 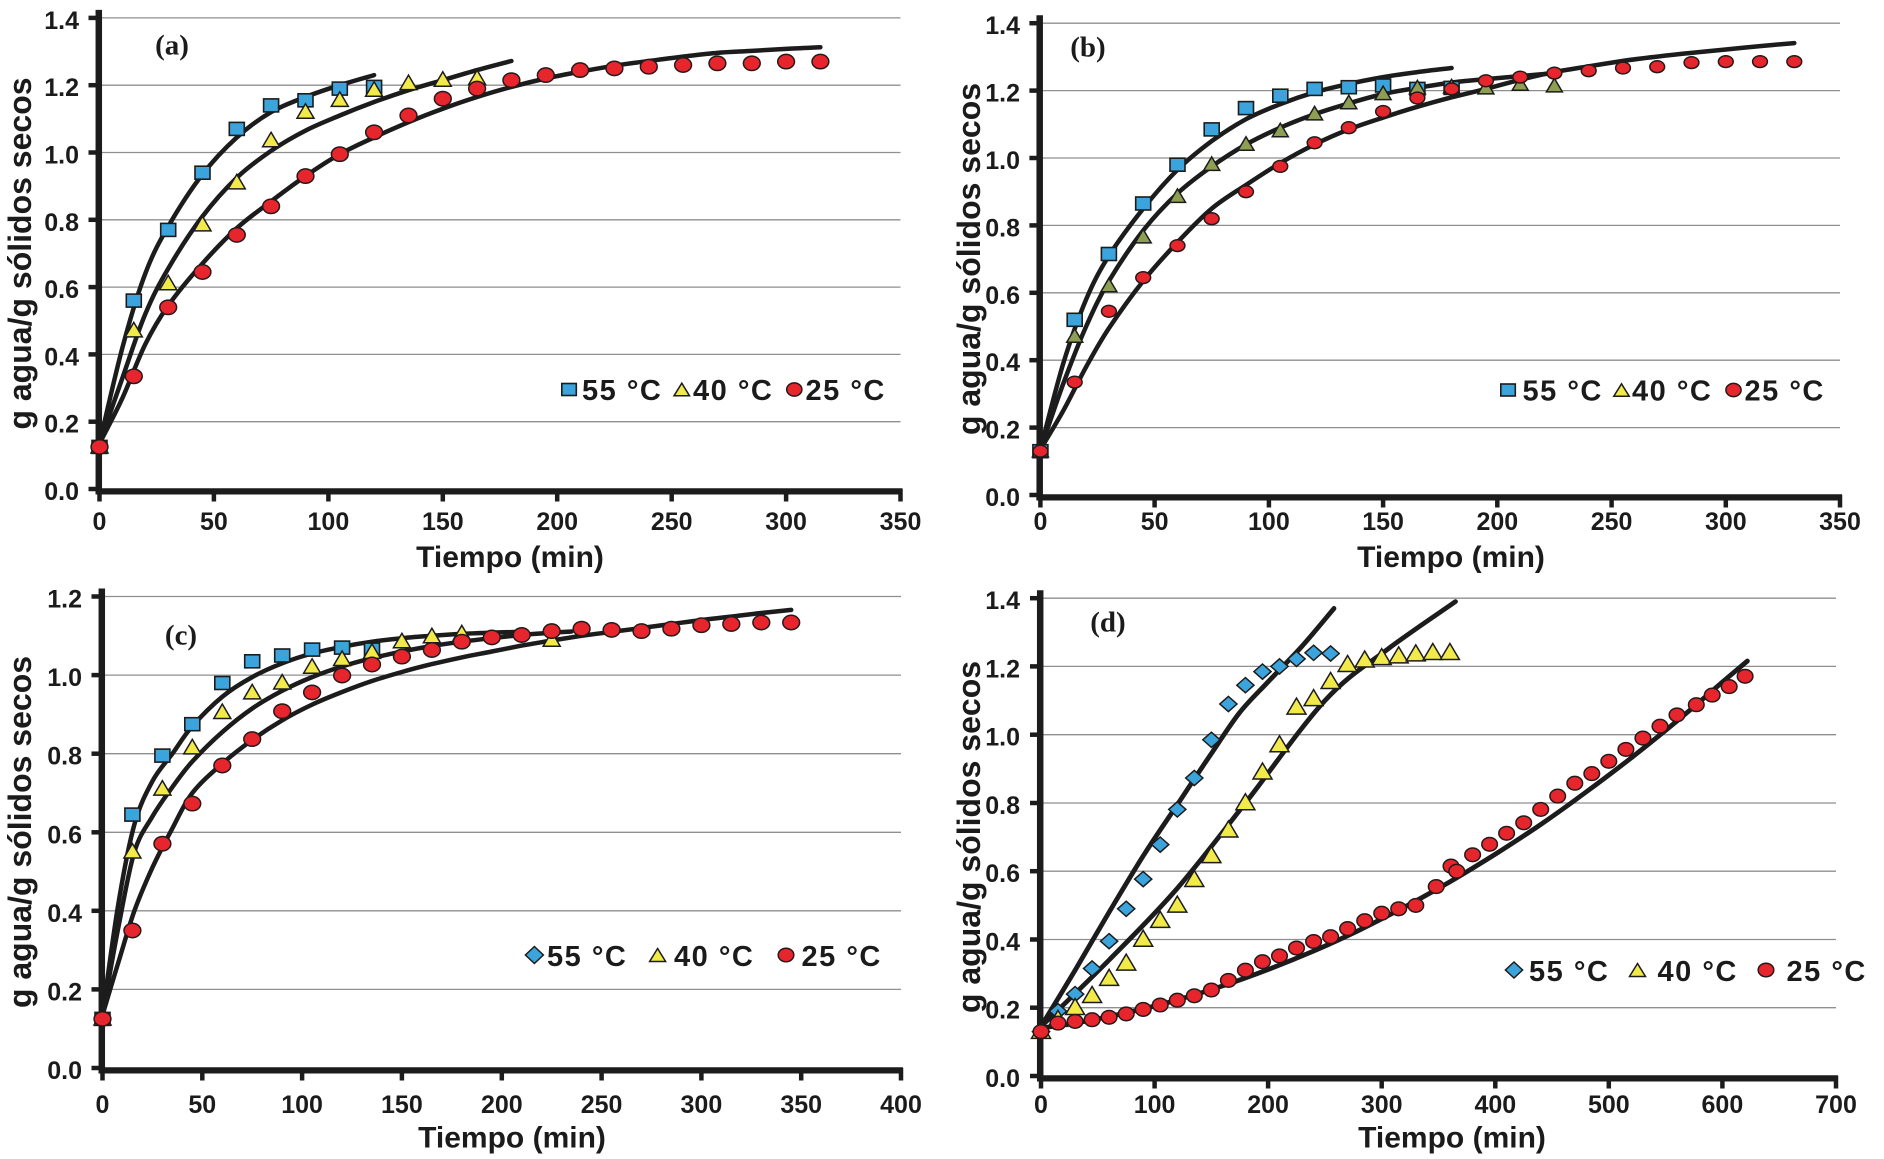 What do you see at coordinates (1609, 1105) in the screenshot?
I see `svg-text: 500` at bounding box center [1609, 1105].